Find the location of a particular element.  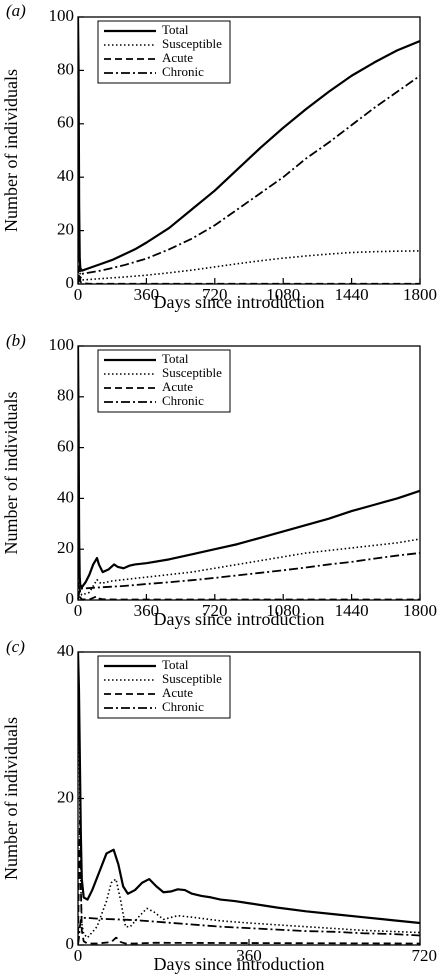

panel-label: (c) is located at coordinates (15, 646).